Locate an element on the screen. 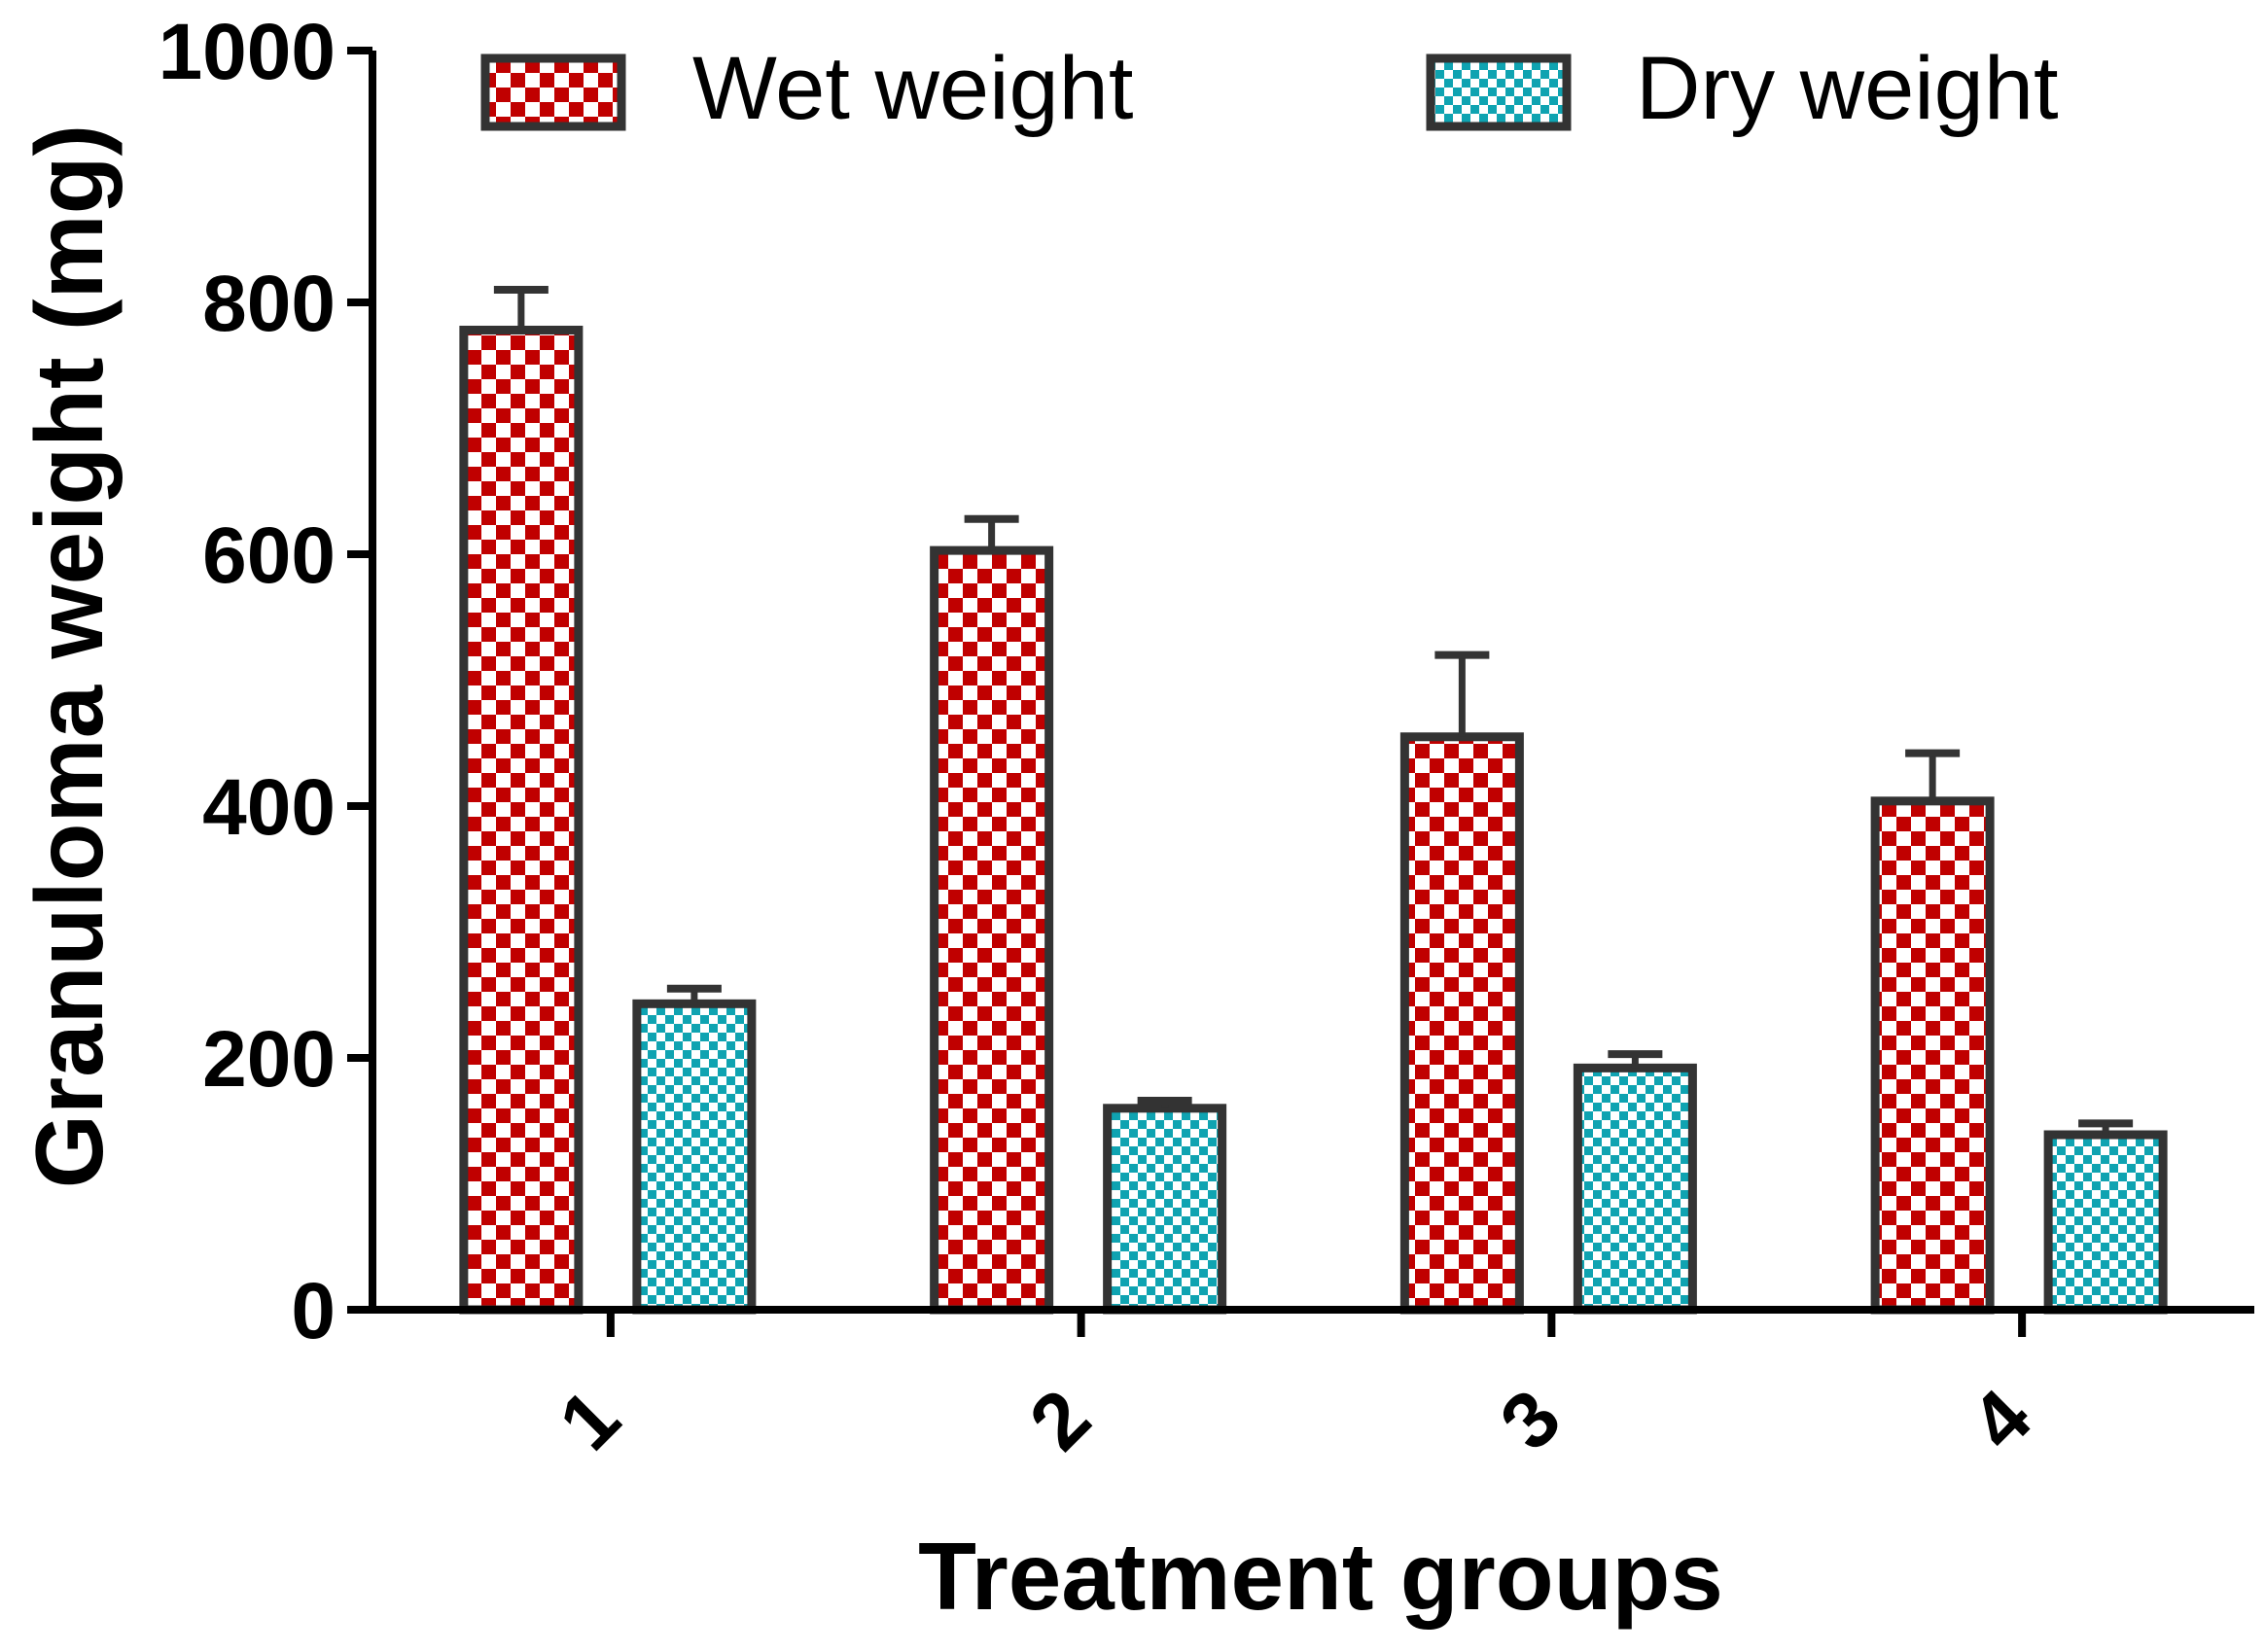  x-tick-label-2: 2 is located at coordinates (1061, 1420).